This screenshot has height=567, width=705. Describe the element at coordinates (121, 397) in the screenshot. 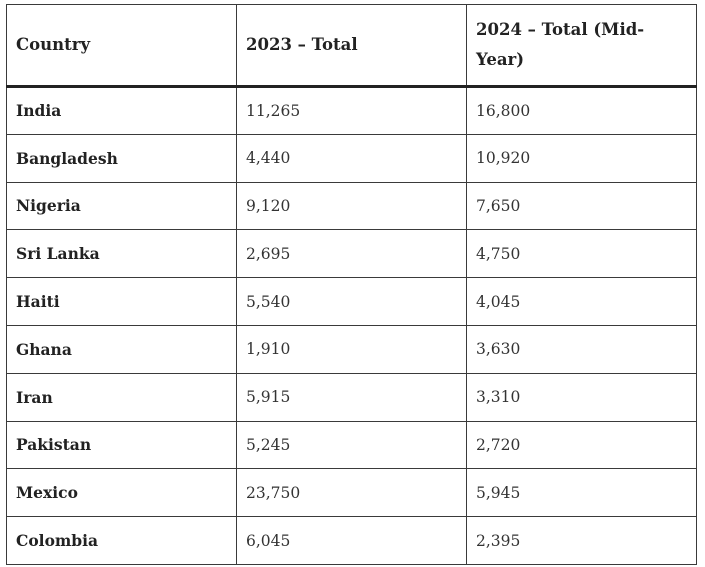

I see `country-cell: Iran` at that location.